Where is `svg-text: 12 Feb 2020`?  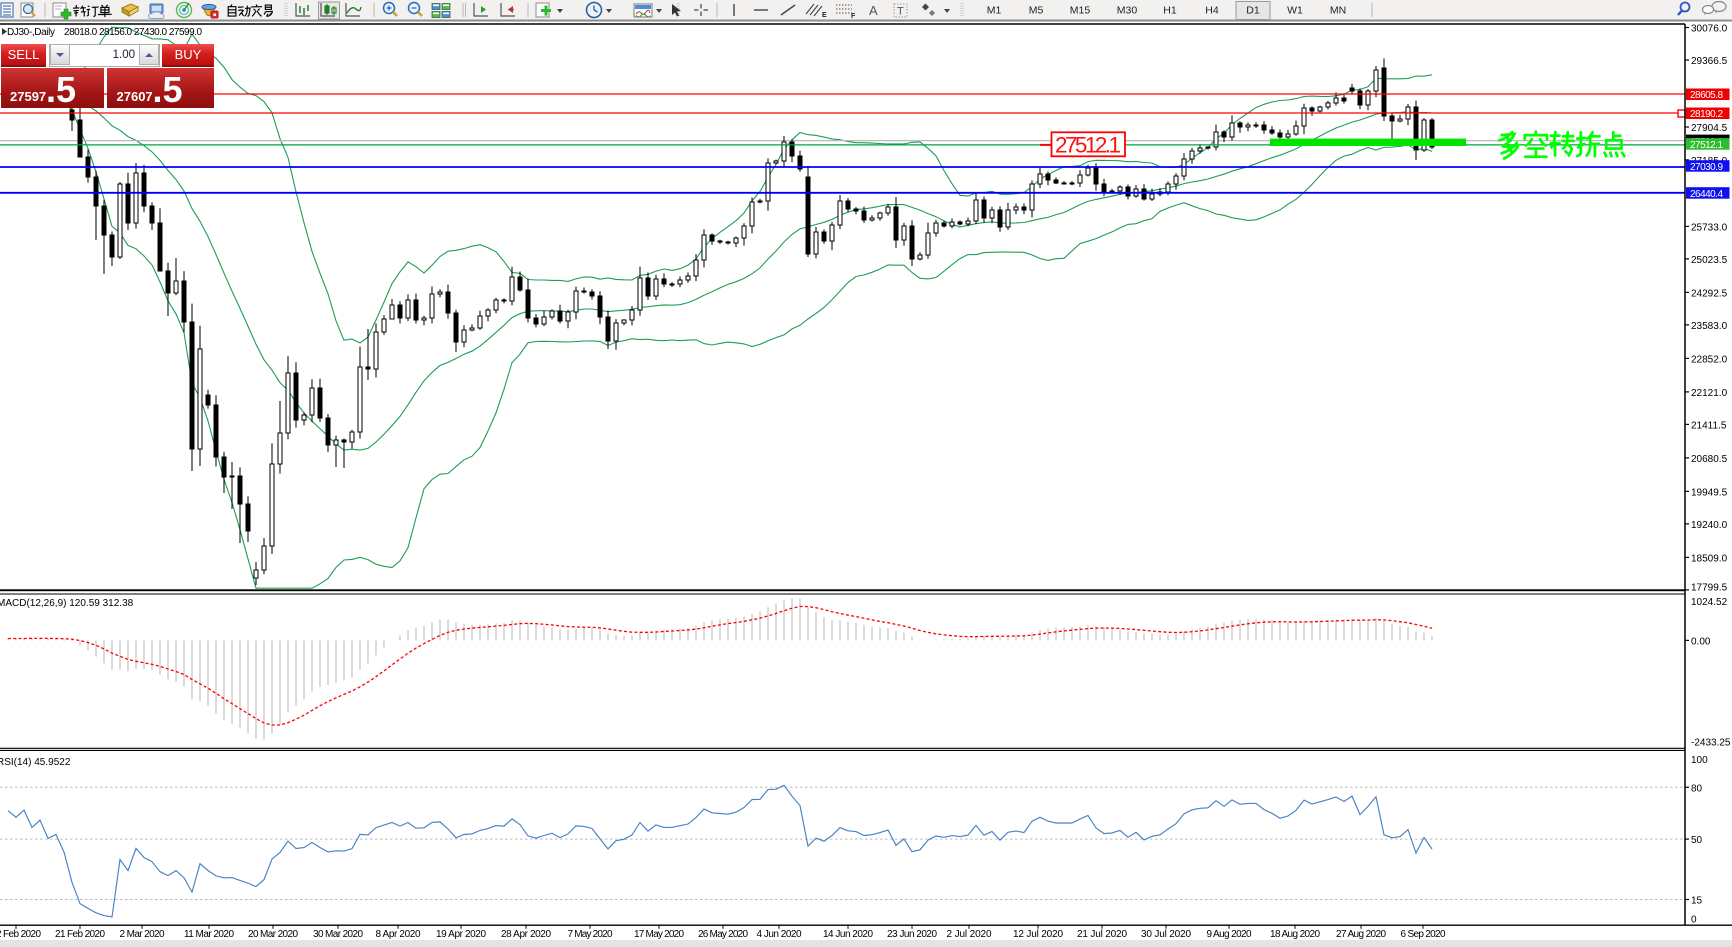
svg-text: 12 Feb 2020 is located at coordinates (20, 934).